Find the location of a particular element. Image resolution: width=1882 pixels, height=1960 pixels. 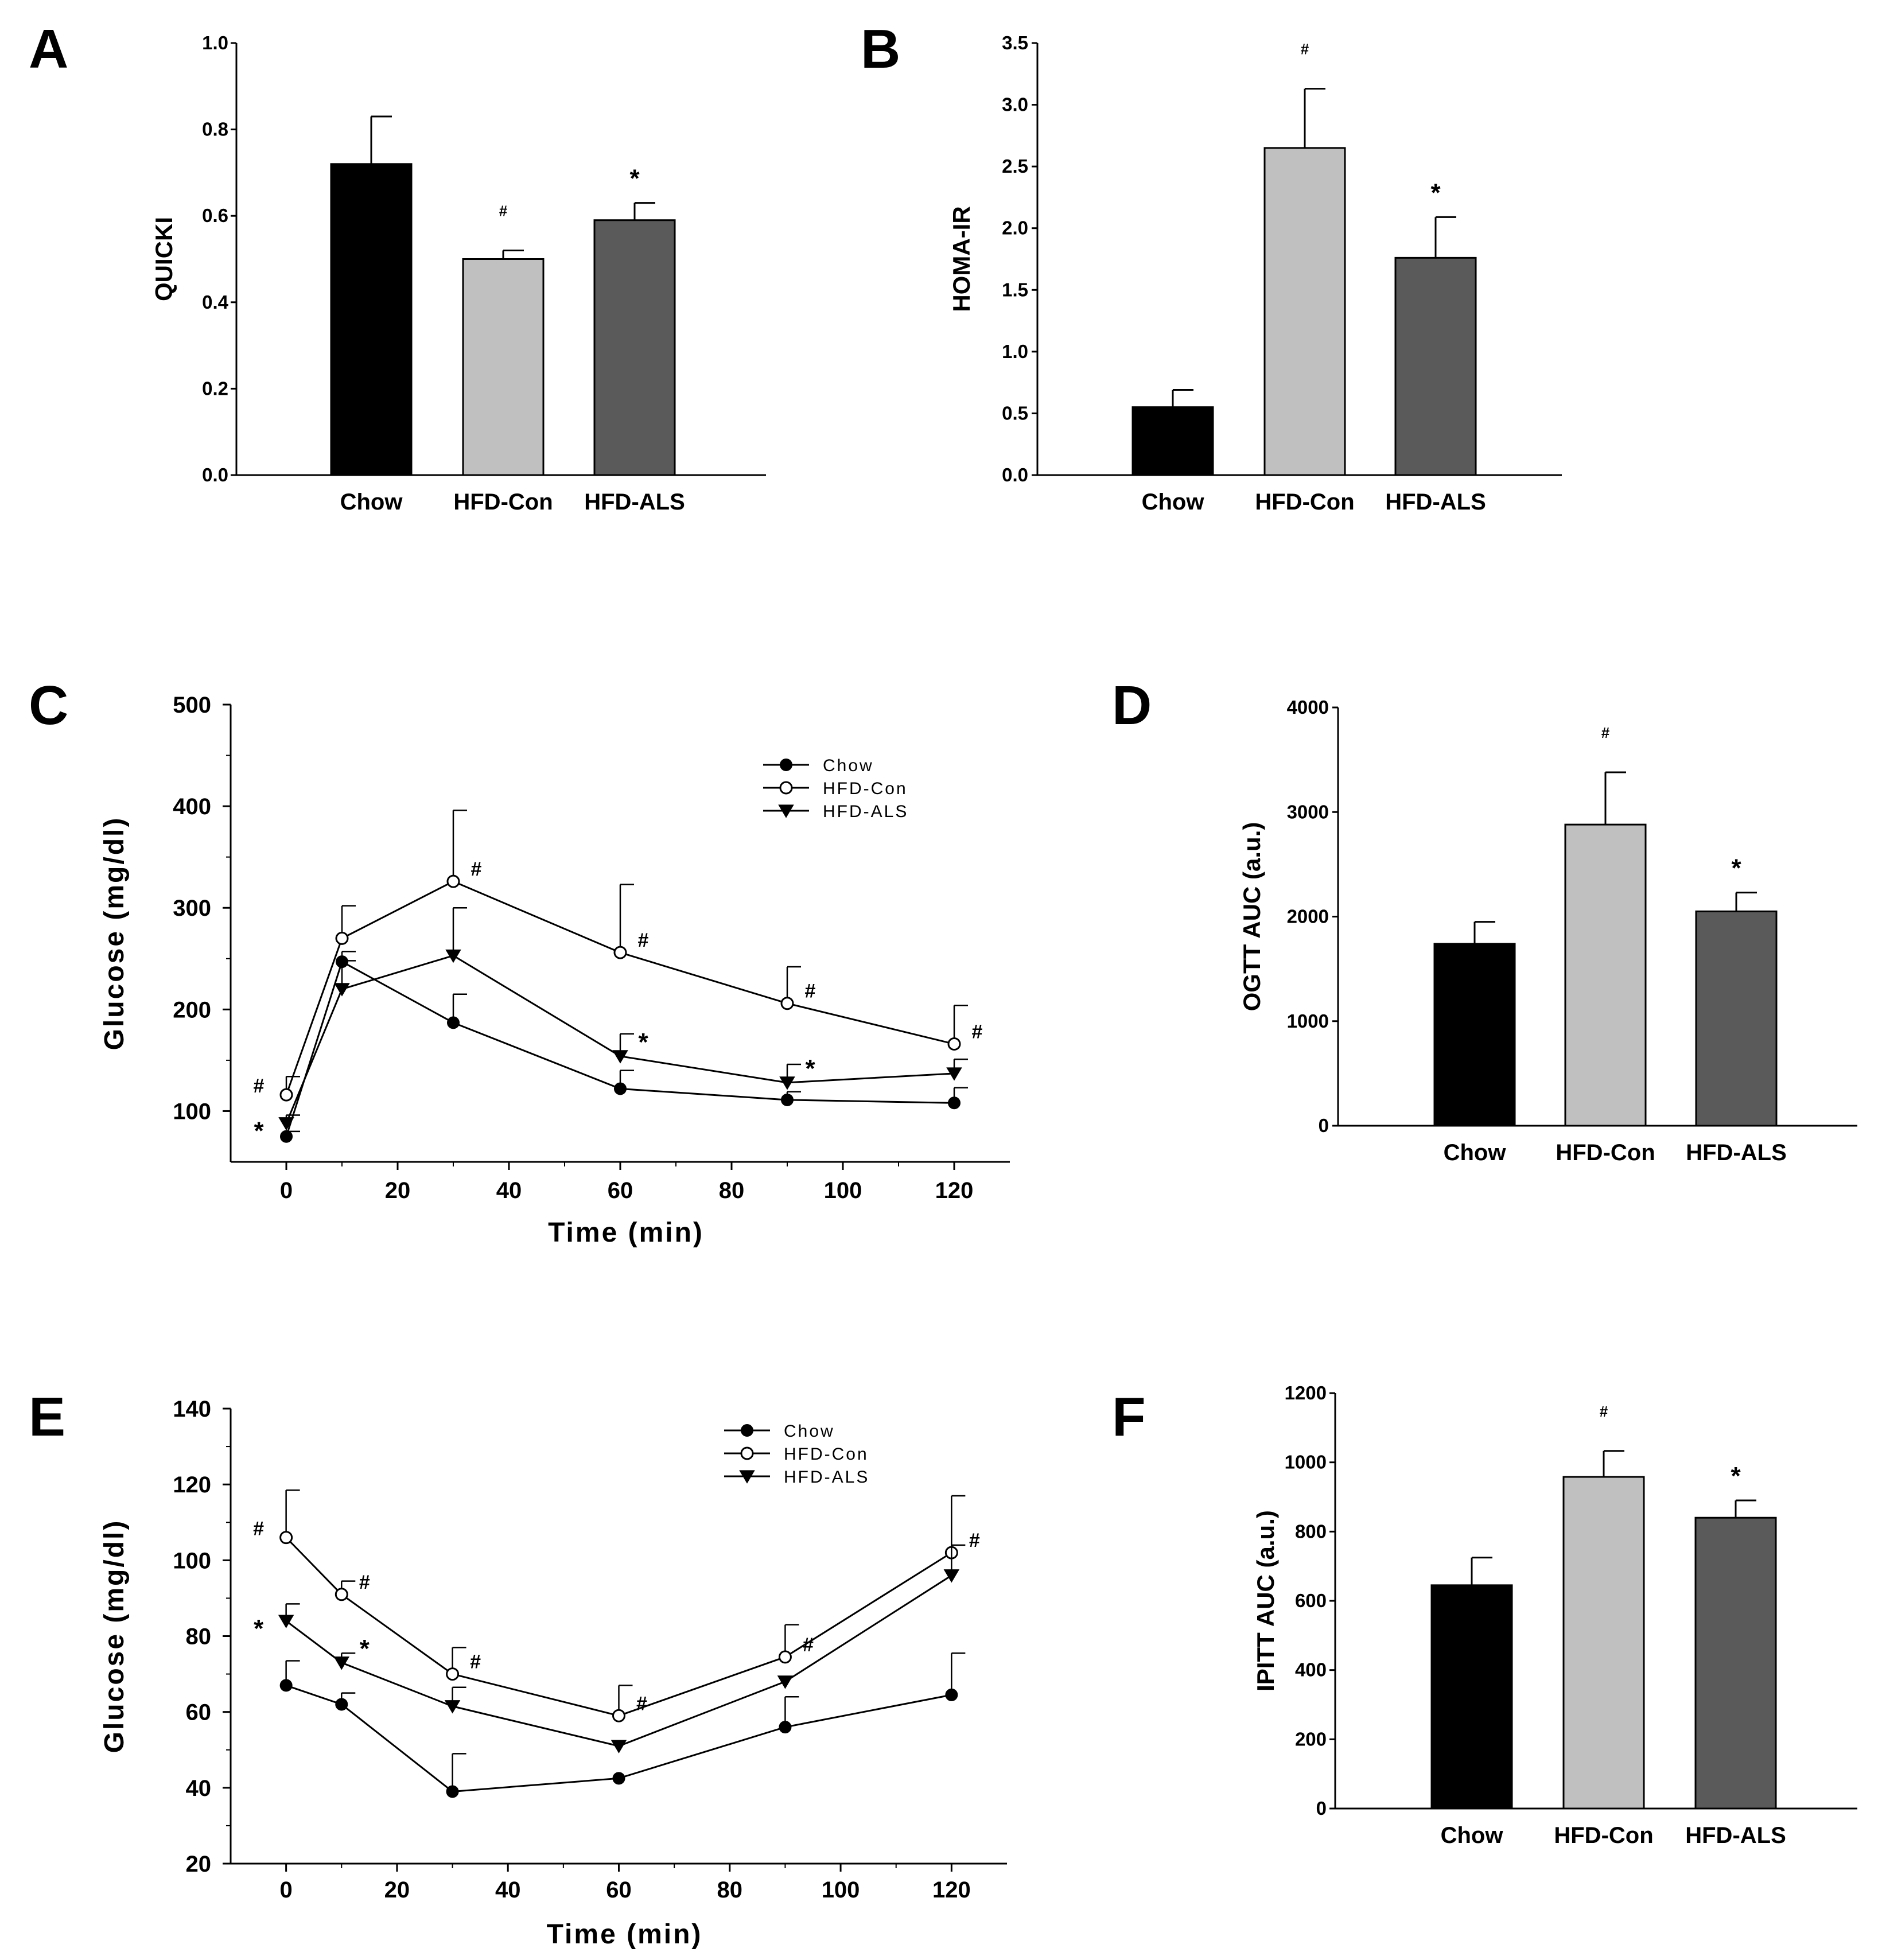

x-tick-label: 60 is located at coordinates (620, 1190).